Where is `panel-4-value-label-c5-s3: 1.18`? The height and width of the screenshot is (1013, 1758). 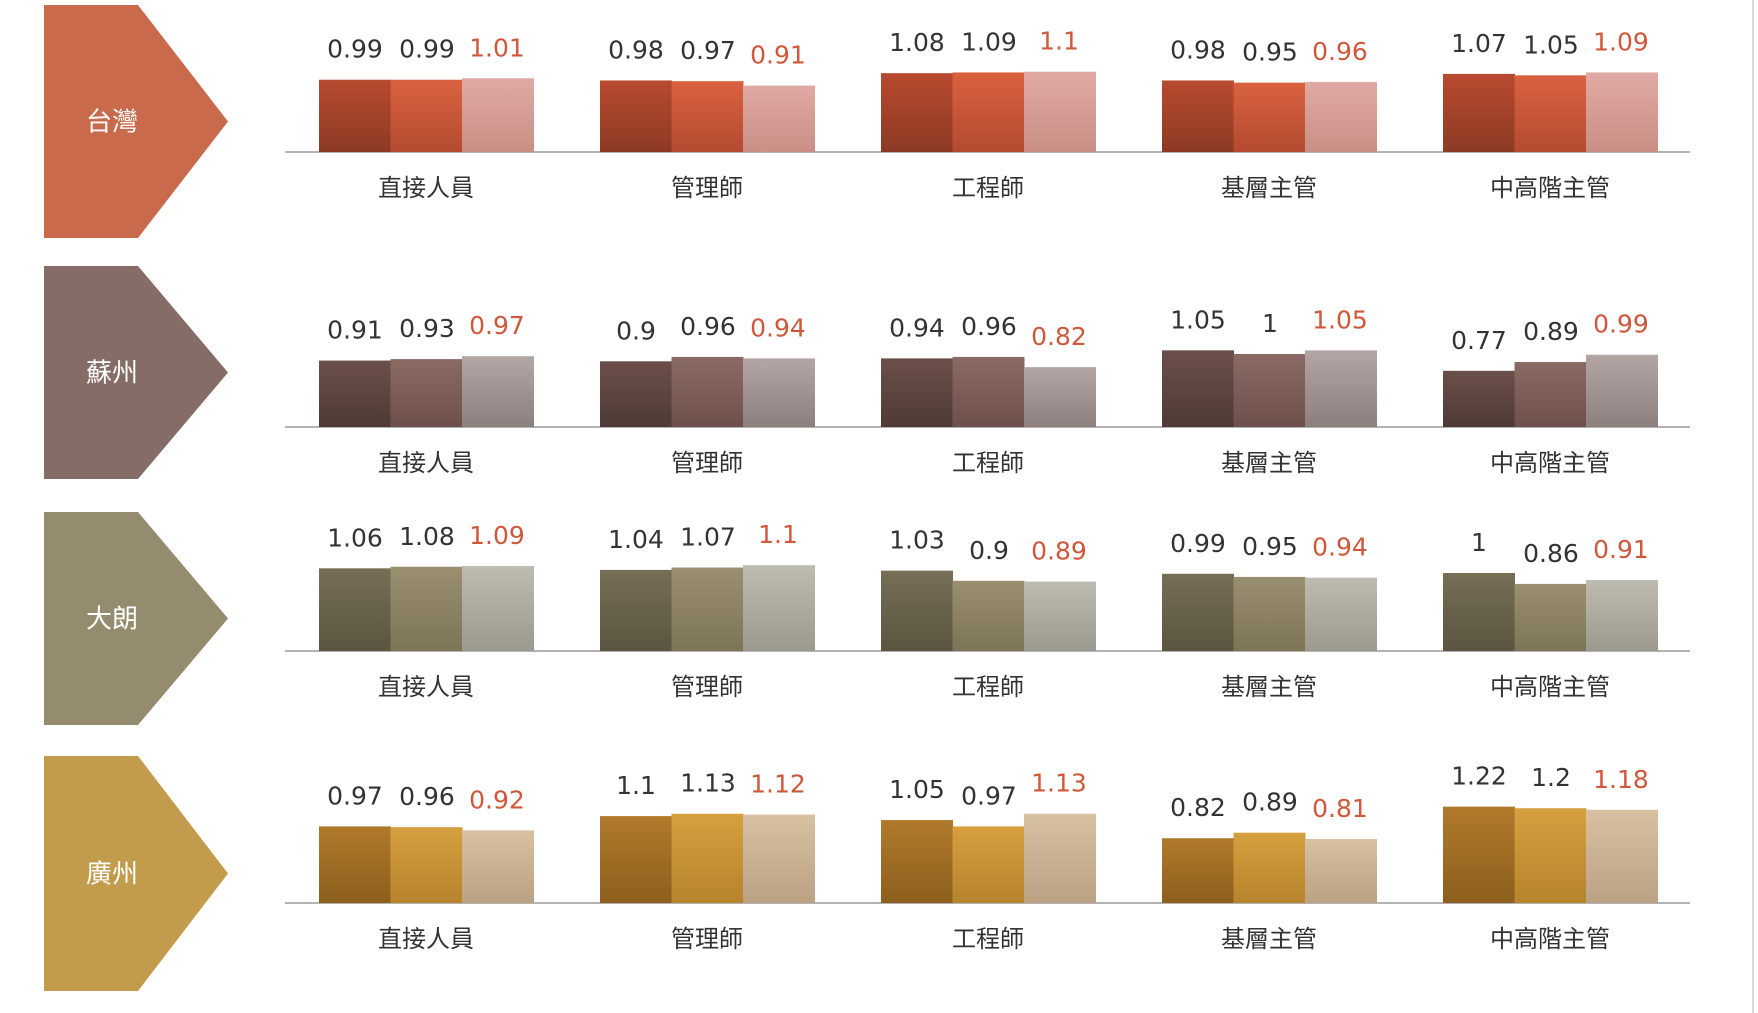
panel-4-value-label-c5-s3: 1.18 is located at coordinates (1621, 779).